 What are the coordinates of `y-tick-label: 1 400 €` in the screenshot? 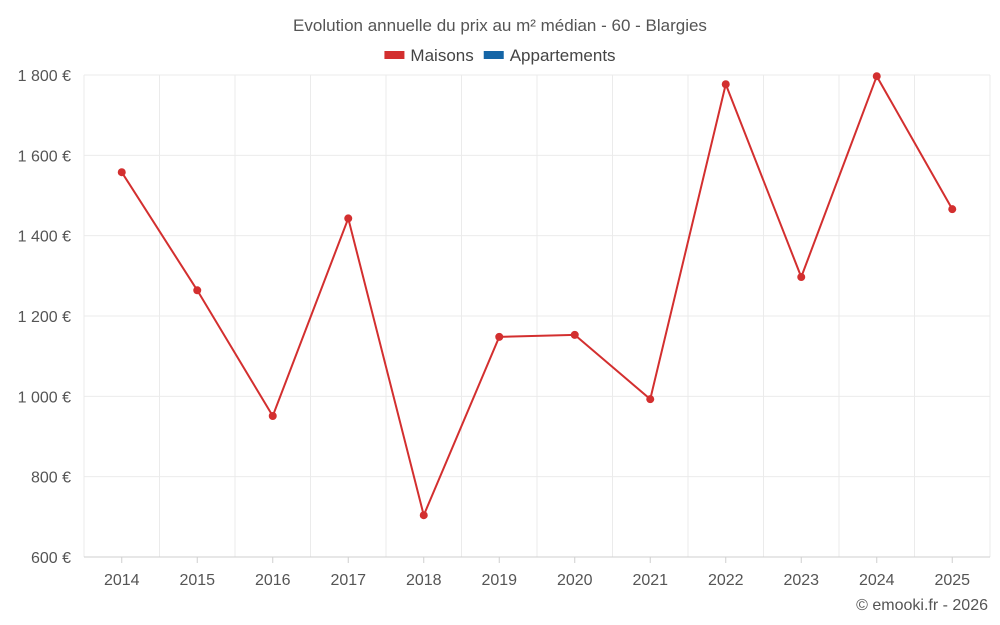 It's located at (44, 237).